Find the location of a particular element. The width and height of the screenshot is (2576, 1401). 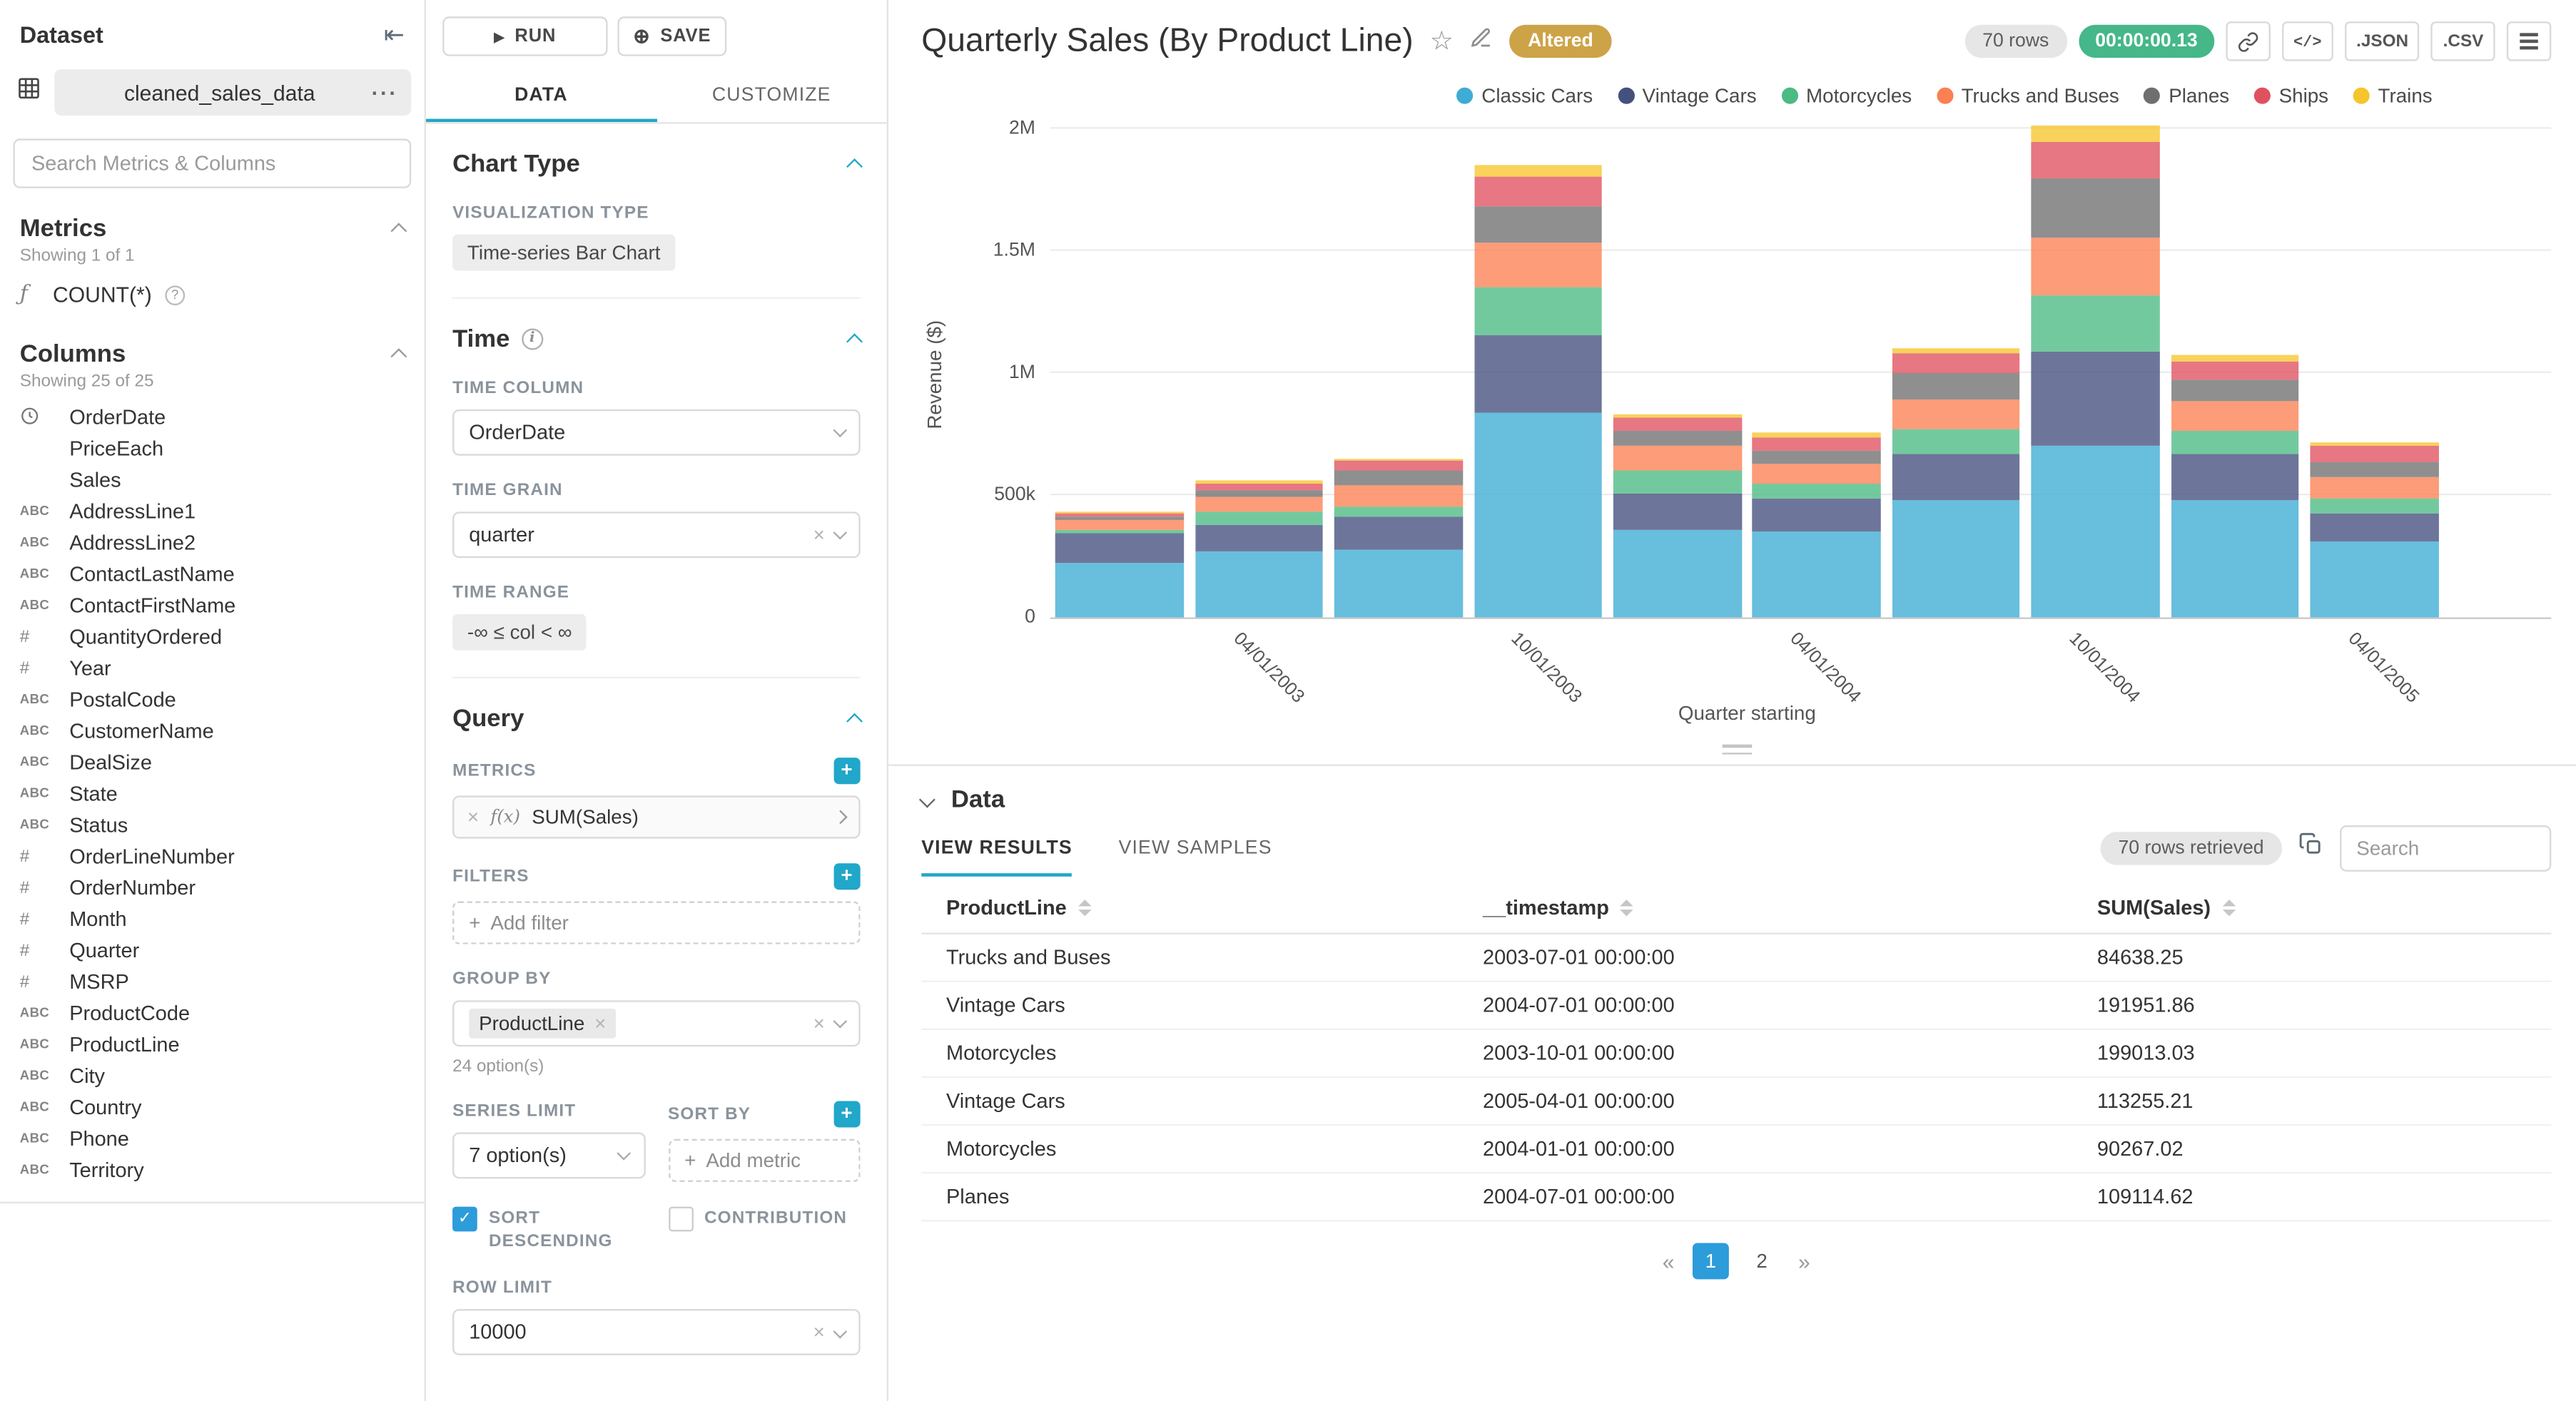

column-item: ABC AddressLine1 is located at coordinates (213, 510).